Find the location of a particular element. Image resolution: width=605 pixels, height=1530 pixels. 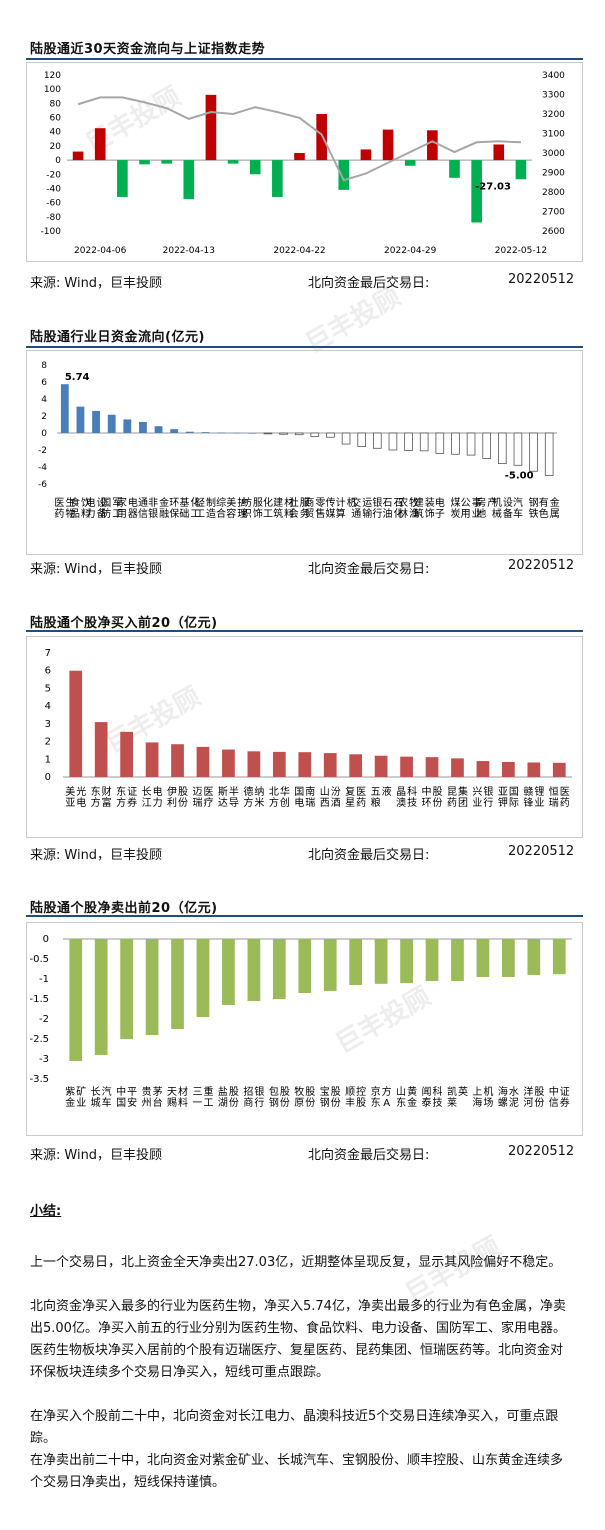

source-line: 来源: Wind，巨丰投顾 is located at coordinates (96, 853).